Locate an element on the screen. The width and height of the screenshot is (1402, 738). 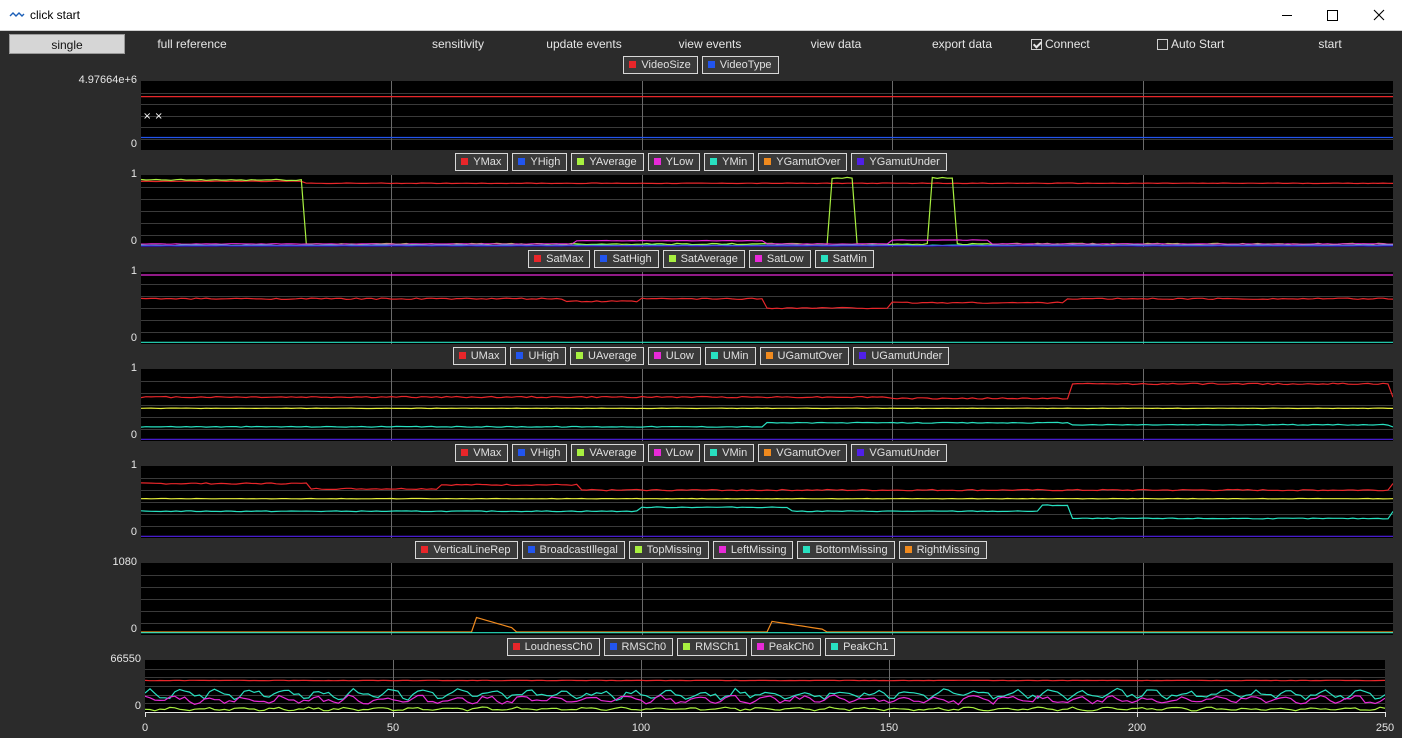
legend-toggle-peakch0: PeakCh0 is located at coordinates (786, 647).